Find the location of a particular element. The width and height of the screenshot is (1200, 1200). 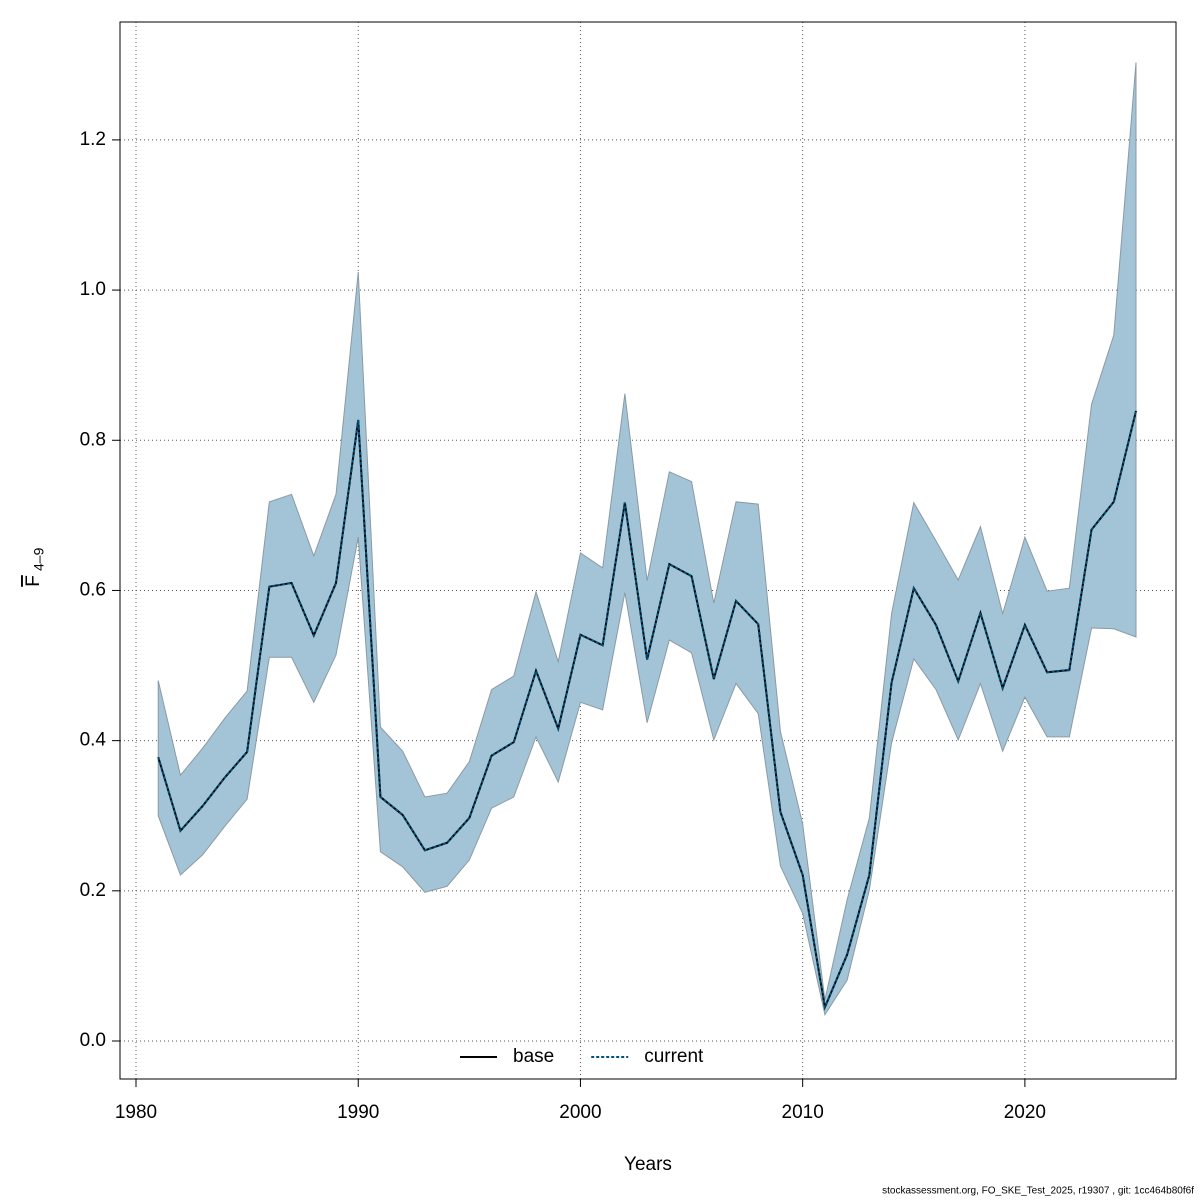

y-axis-label-main: F is located at coordinates (33, 581).